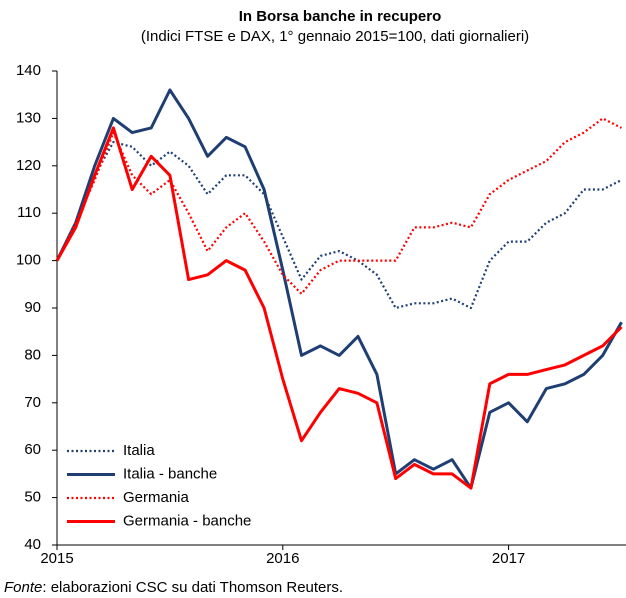 This screenshot has height=598, width=626. Describe the element at coordinates (32, 307) in the screenshot. I see `y-tick-label: 90` at that location.